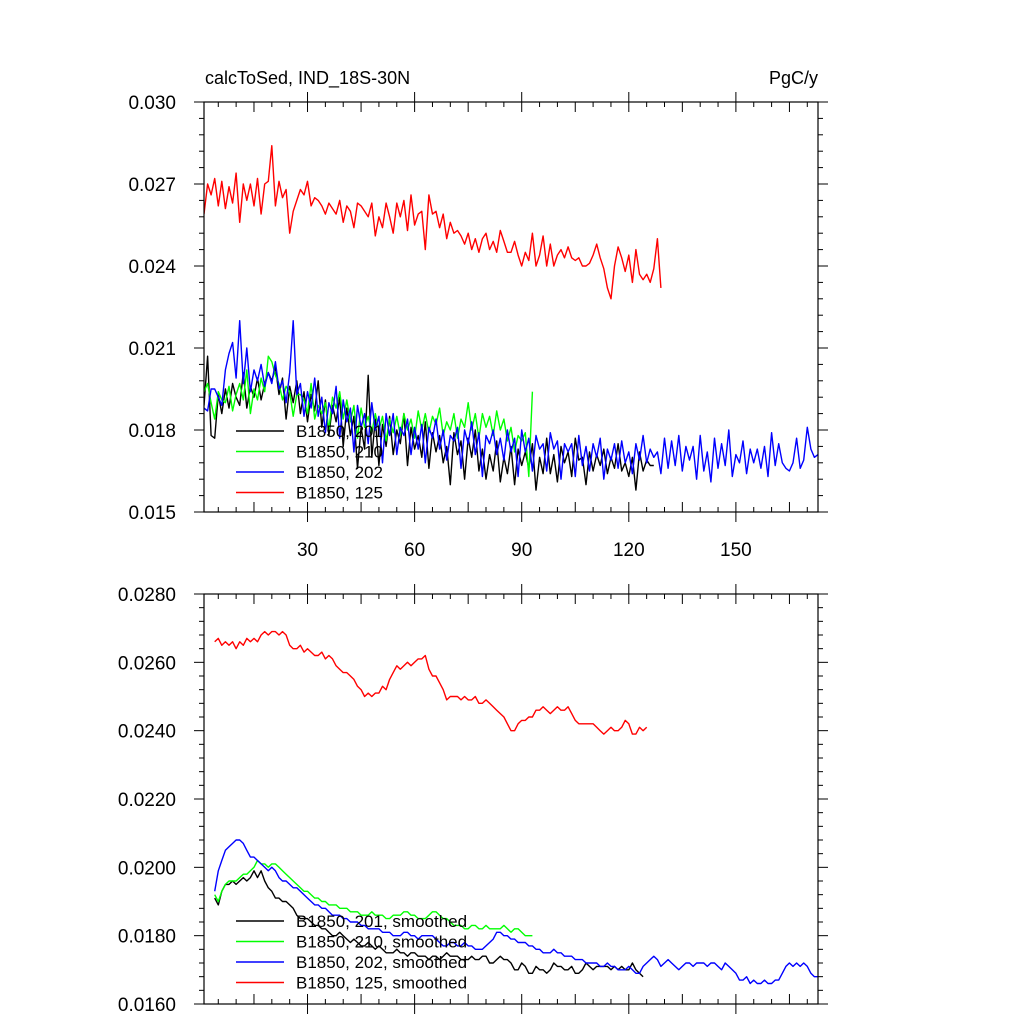 The width and height of the screenshot is (1024, 1024). What do you see at coordinates (307, 550) in the screenshot?
I see `x-tick-label: 30` at bounding box center [307, 550].